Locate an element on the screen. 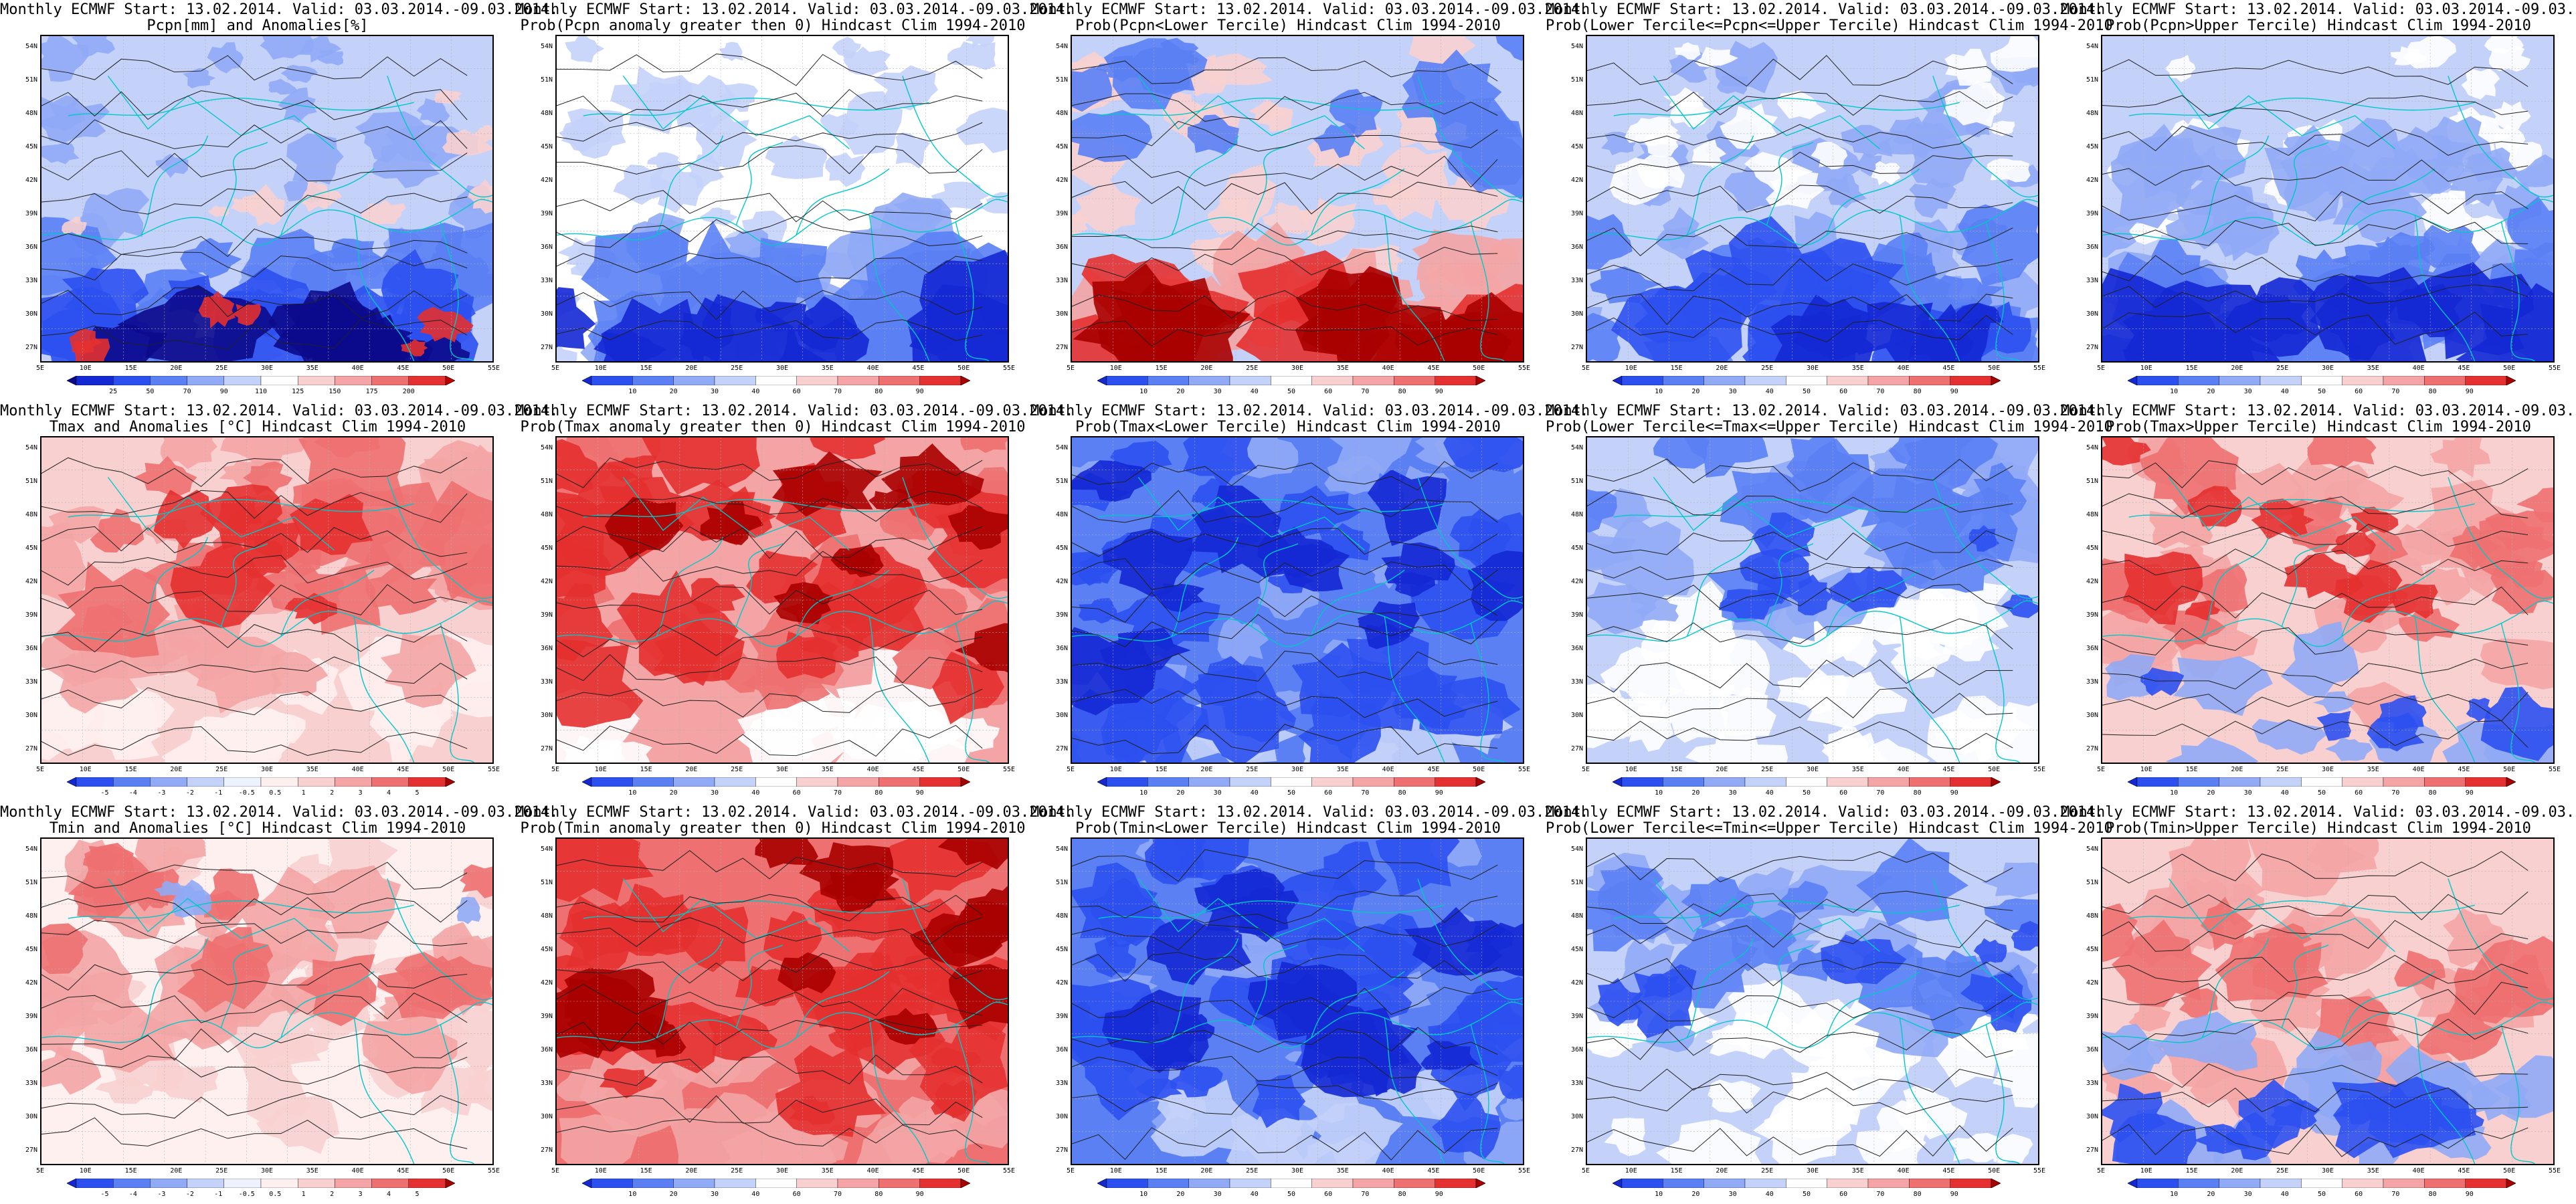  colorbar-swatches is located at coordinates (1291, 782).